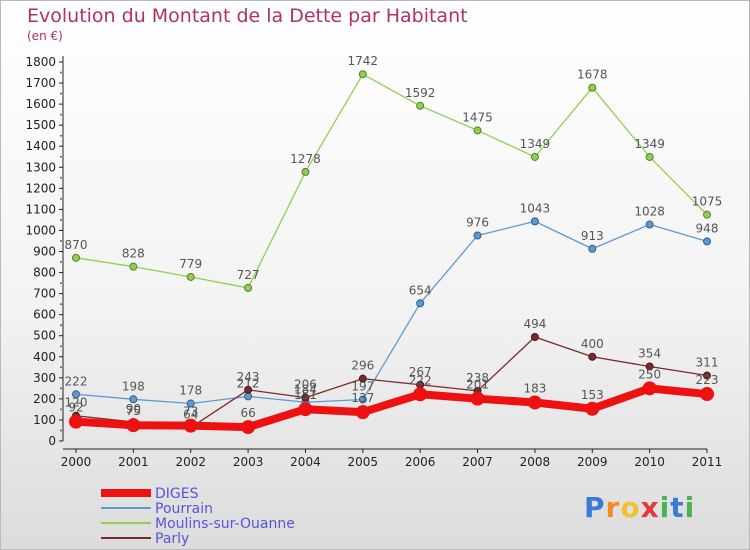 The width and height of the screenshot is (750, 550). Describe the element at coordinates (649, 353) in the screenshot. I see `data-label: 354` at that location.